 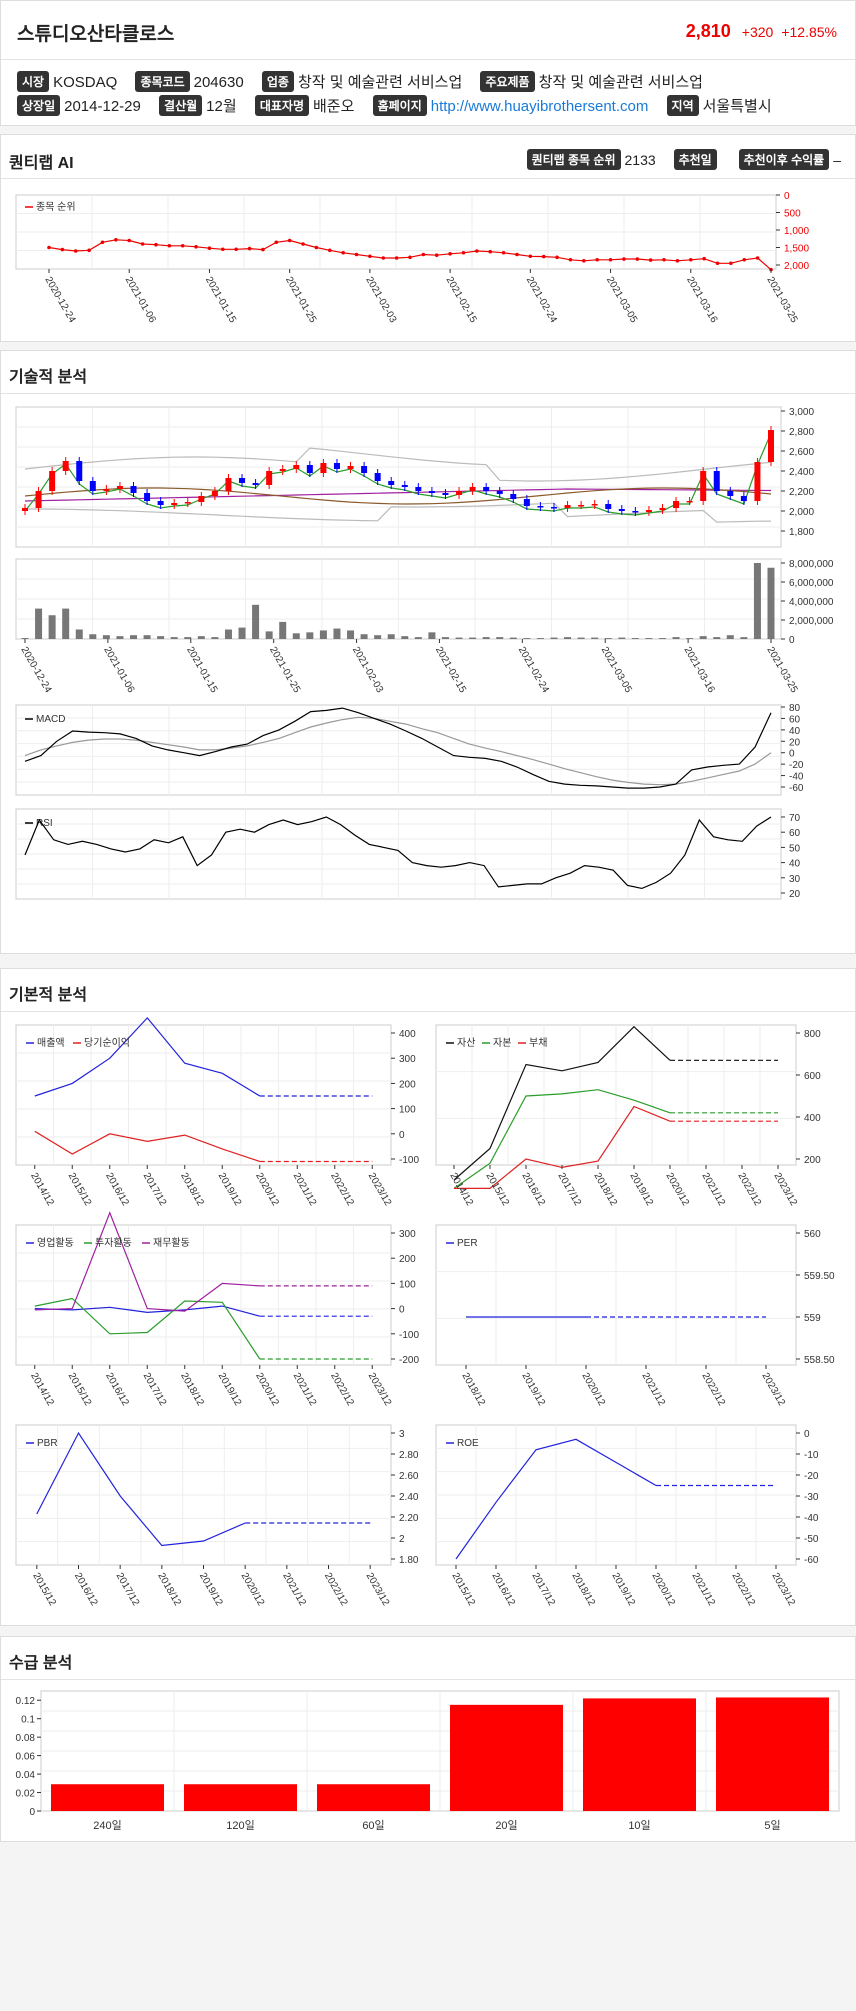 What do you see at coordinates (539, 106) in the screenshot?
I see `homepage-link: http://www.huayibrothersent.com` at bounding box center [539, 106].